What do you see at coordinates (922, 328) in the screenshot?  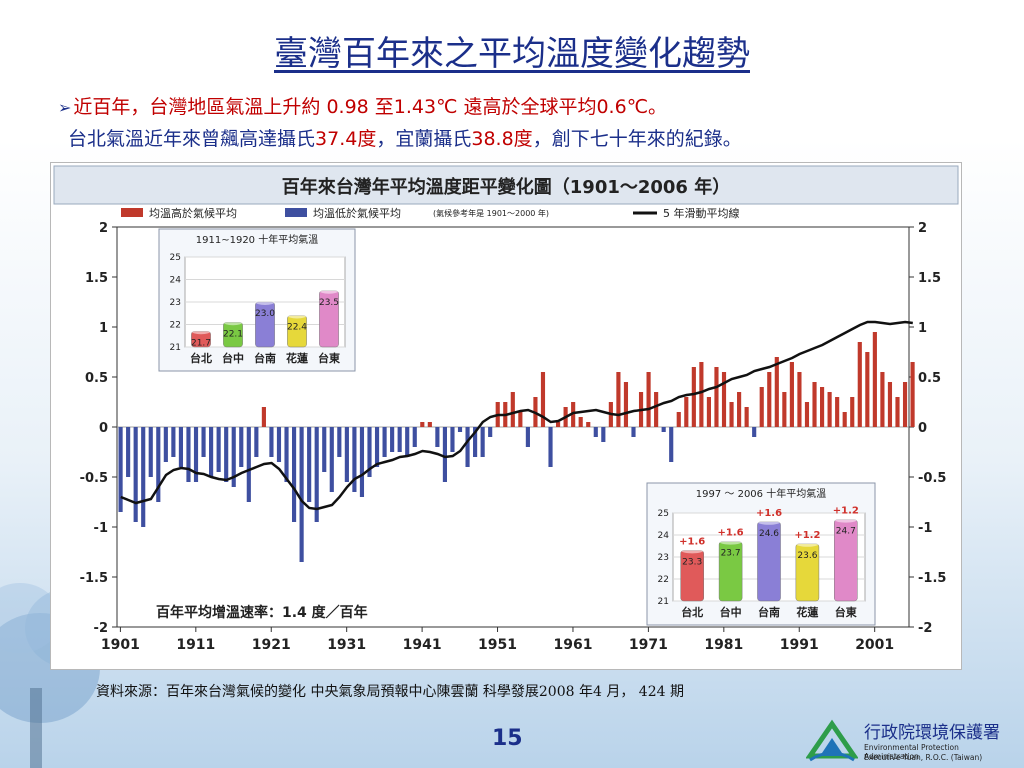 I see `y-tick-label-right: 1` at bounding box center [922, 328].